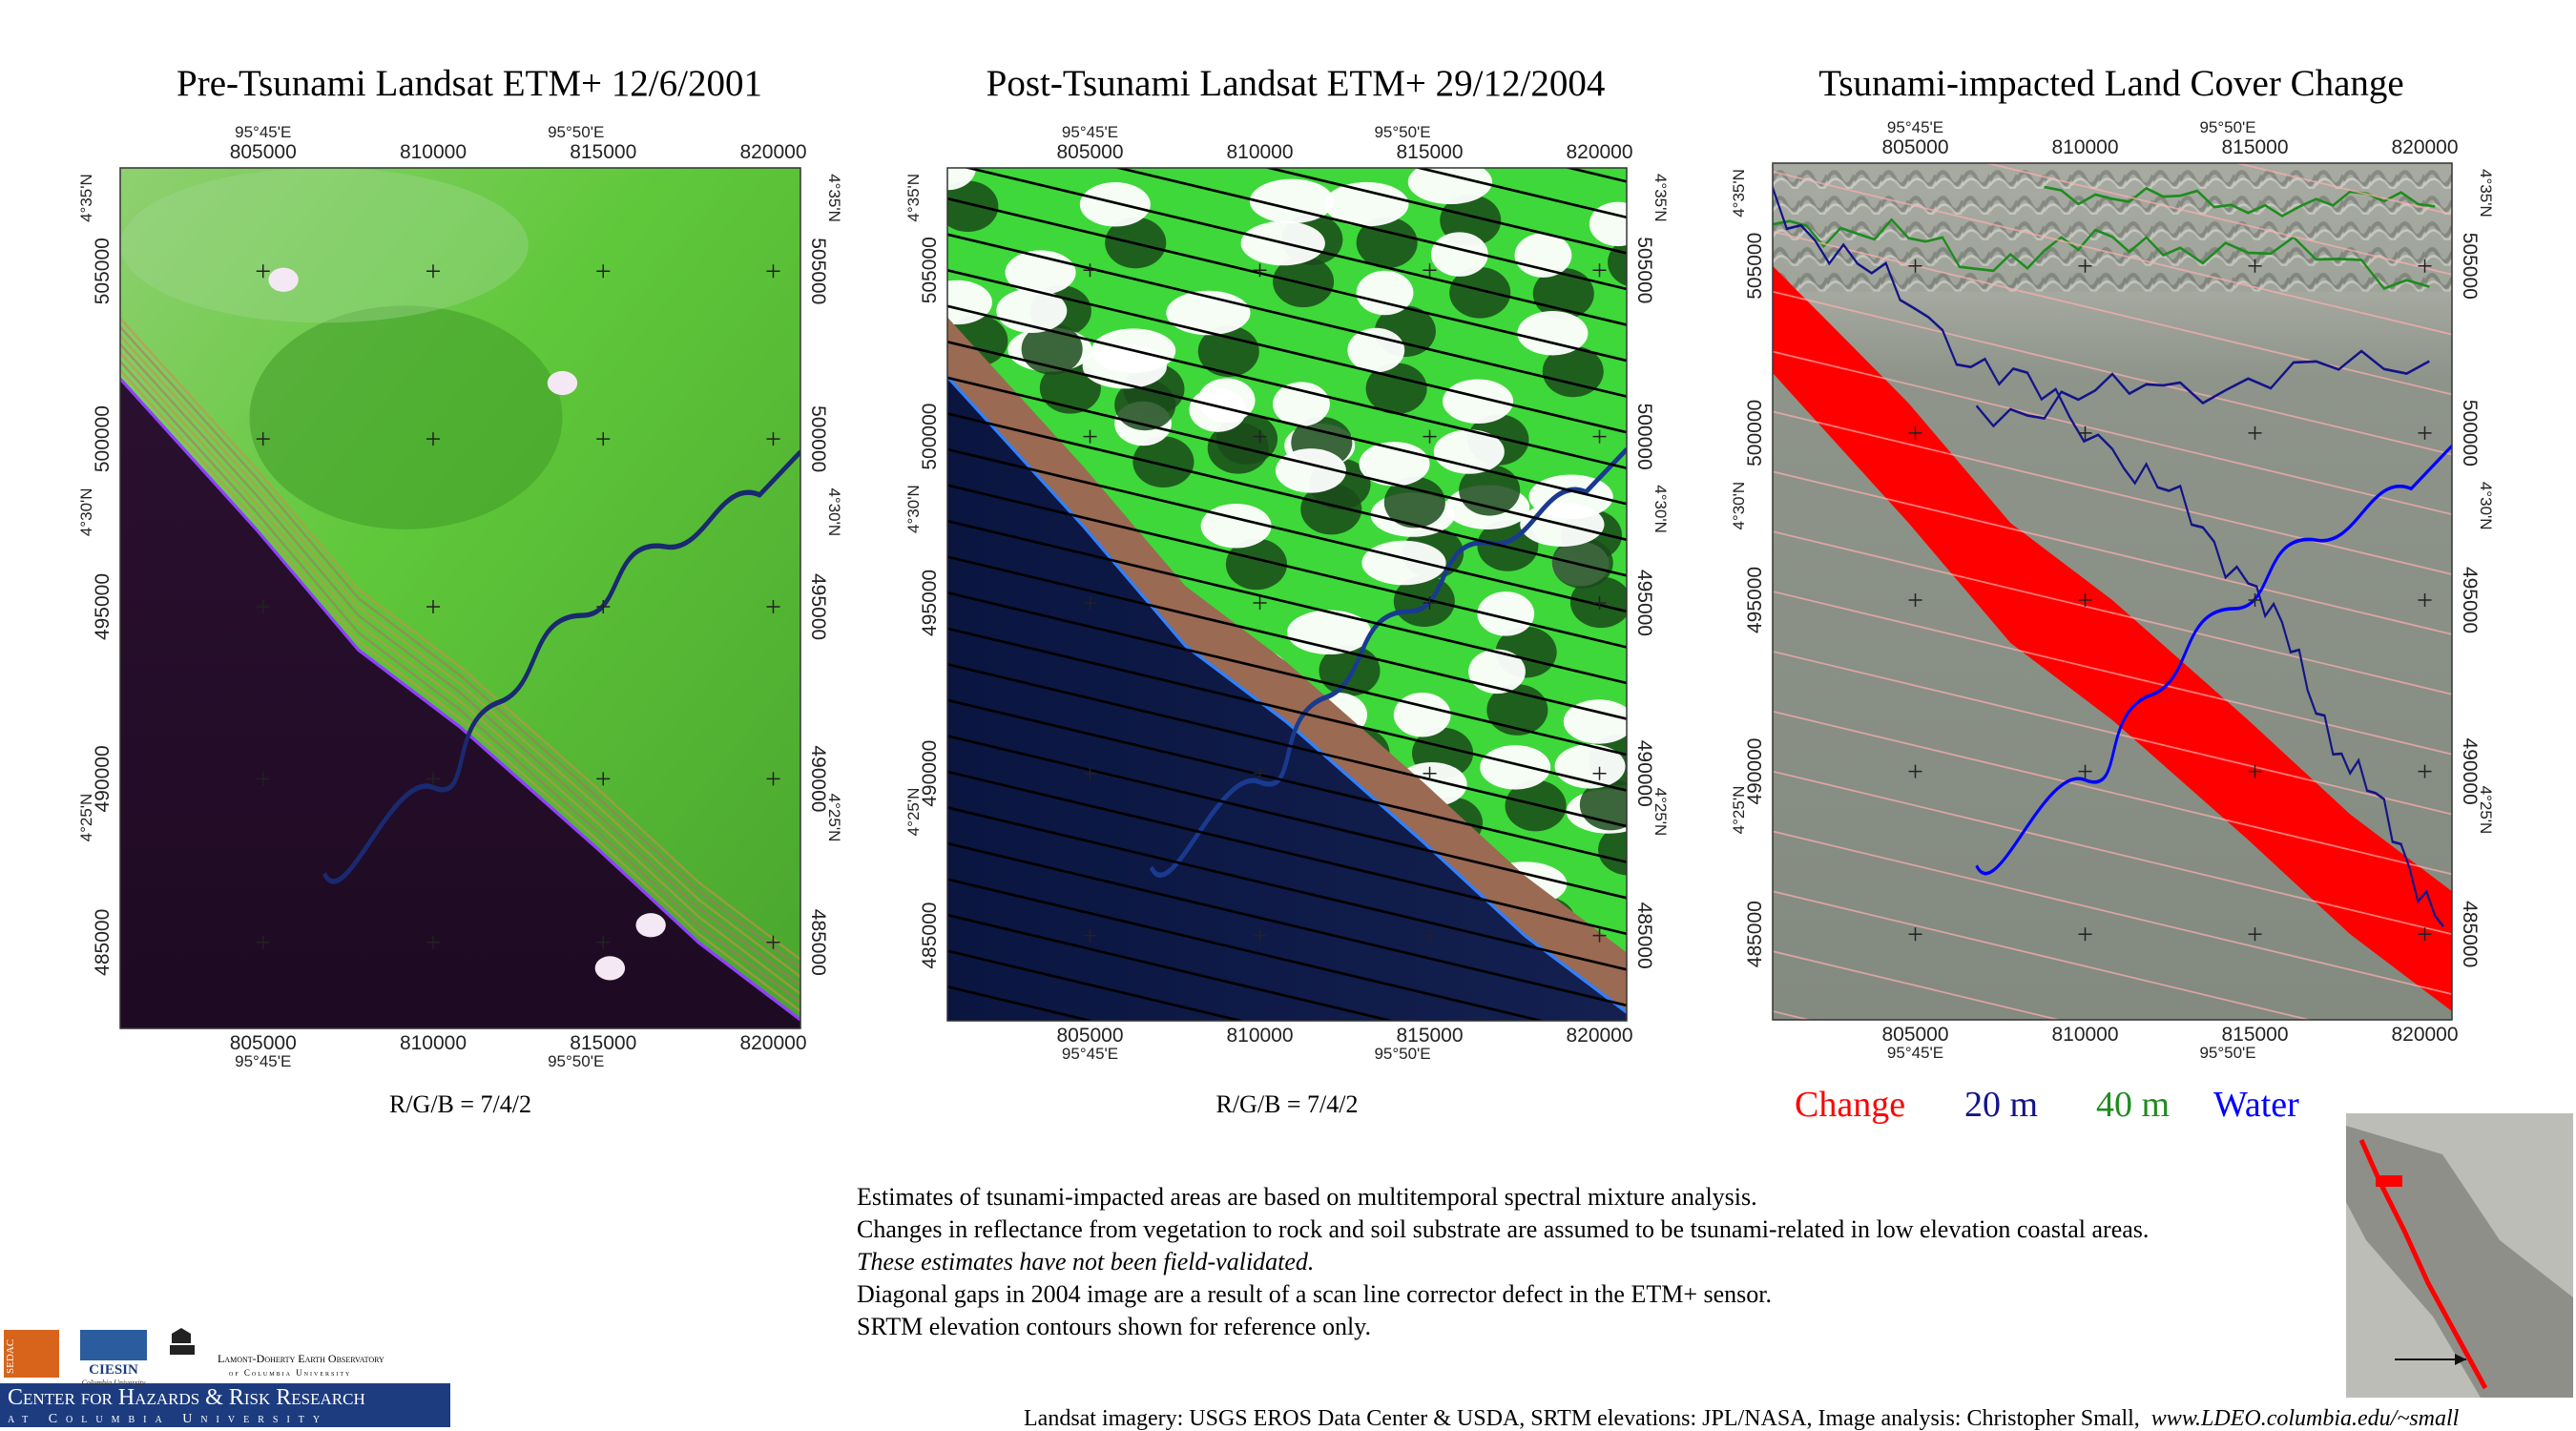 This screenshot has height=1431, width=2576. What do you see at coordinates (1286, 1104) in the screenshot?
I see `panel-caption: R/G/B = 7/4/2` at bounding box center [1286, 1104].